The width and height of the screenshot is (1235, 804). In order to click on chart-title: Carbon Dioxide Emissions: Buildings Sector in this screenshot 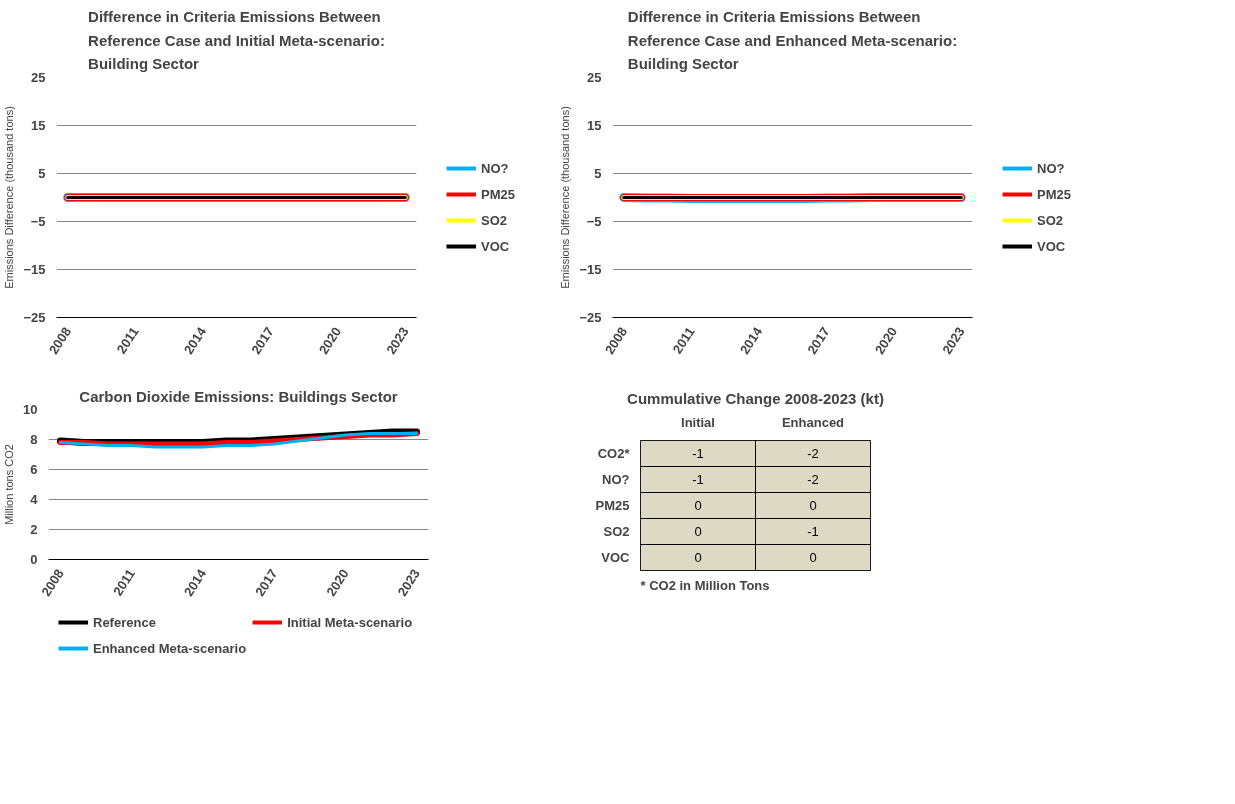, I will do `click(238, 396)`.